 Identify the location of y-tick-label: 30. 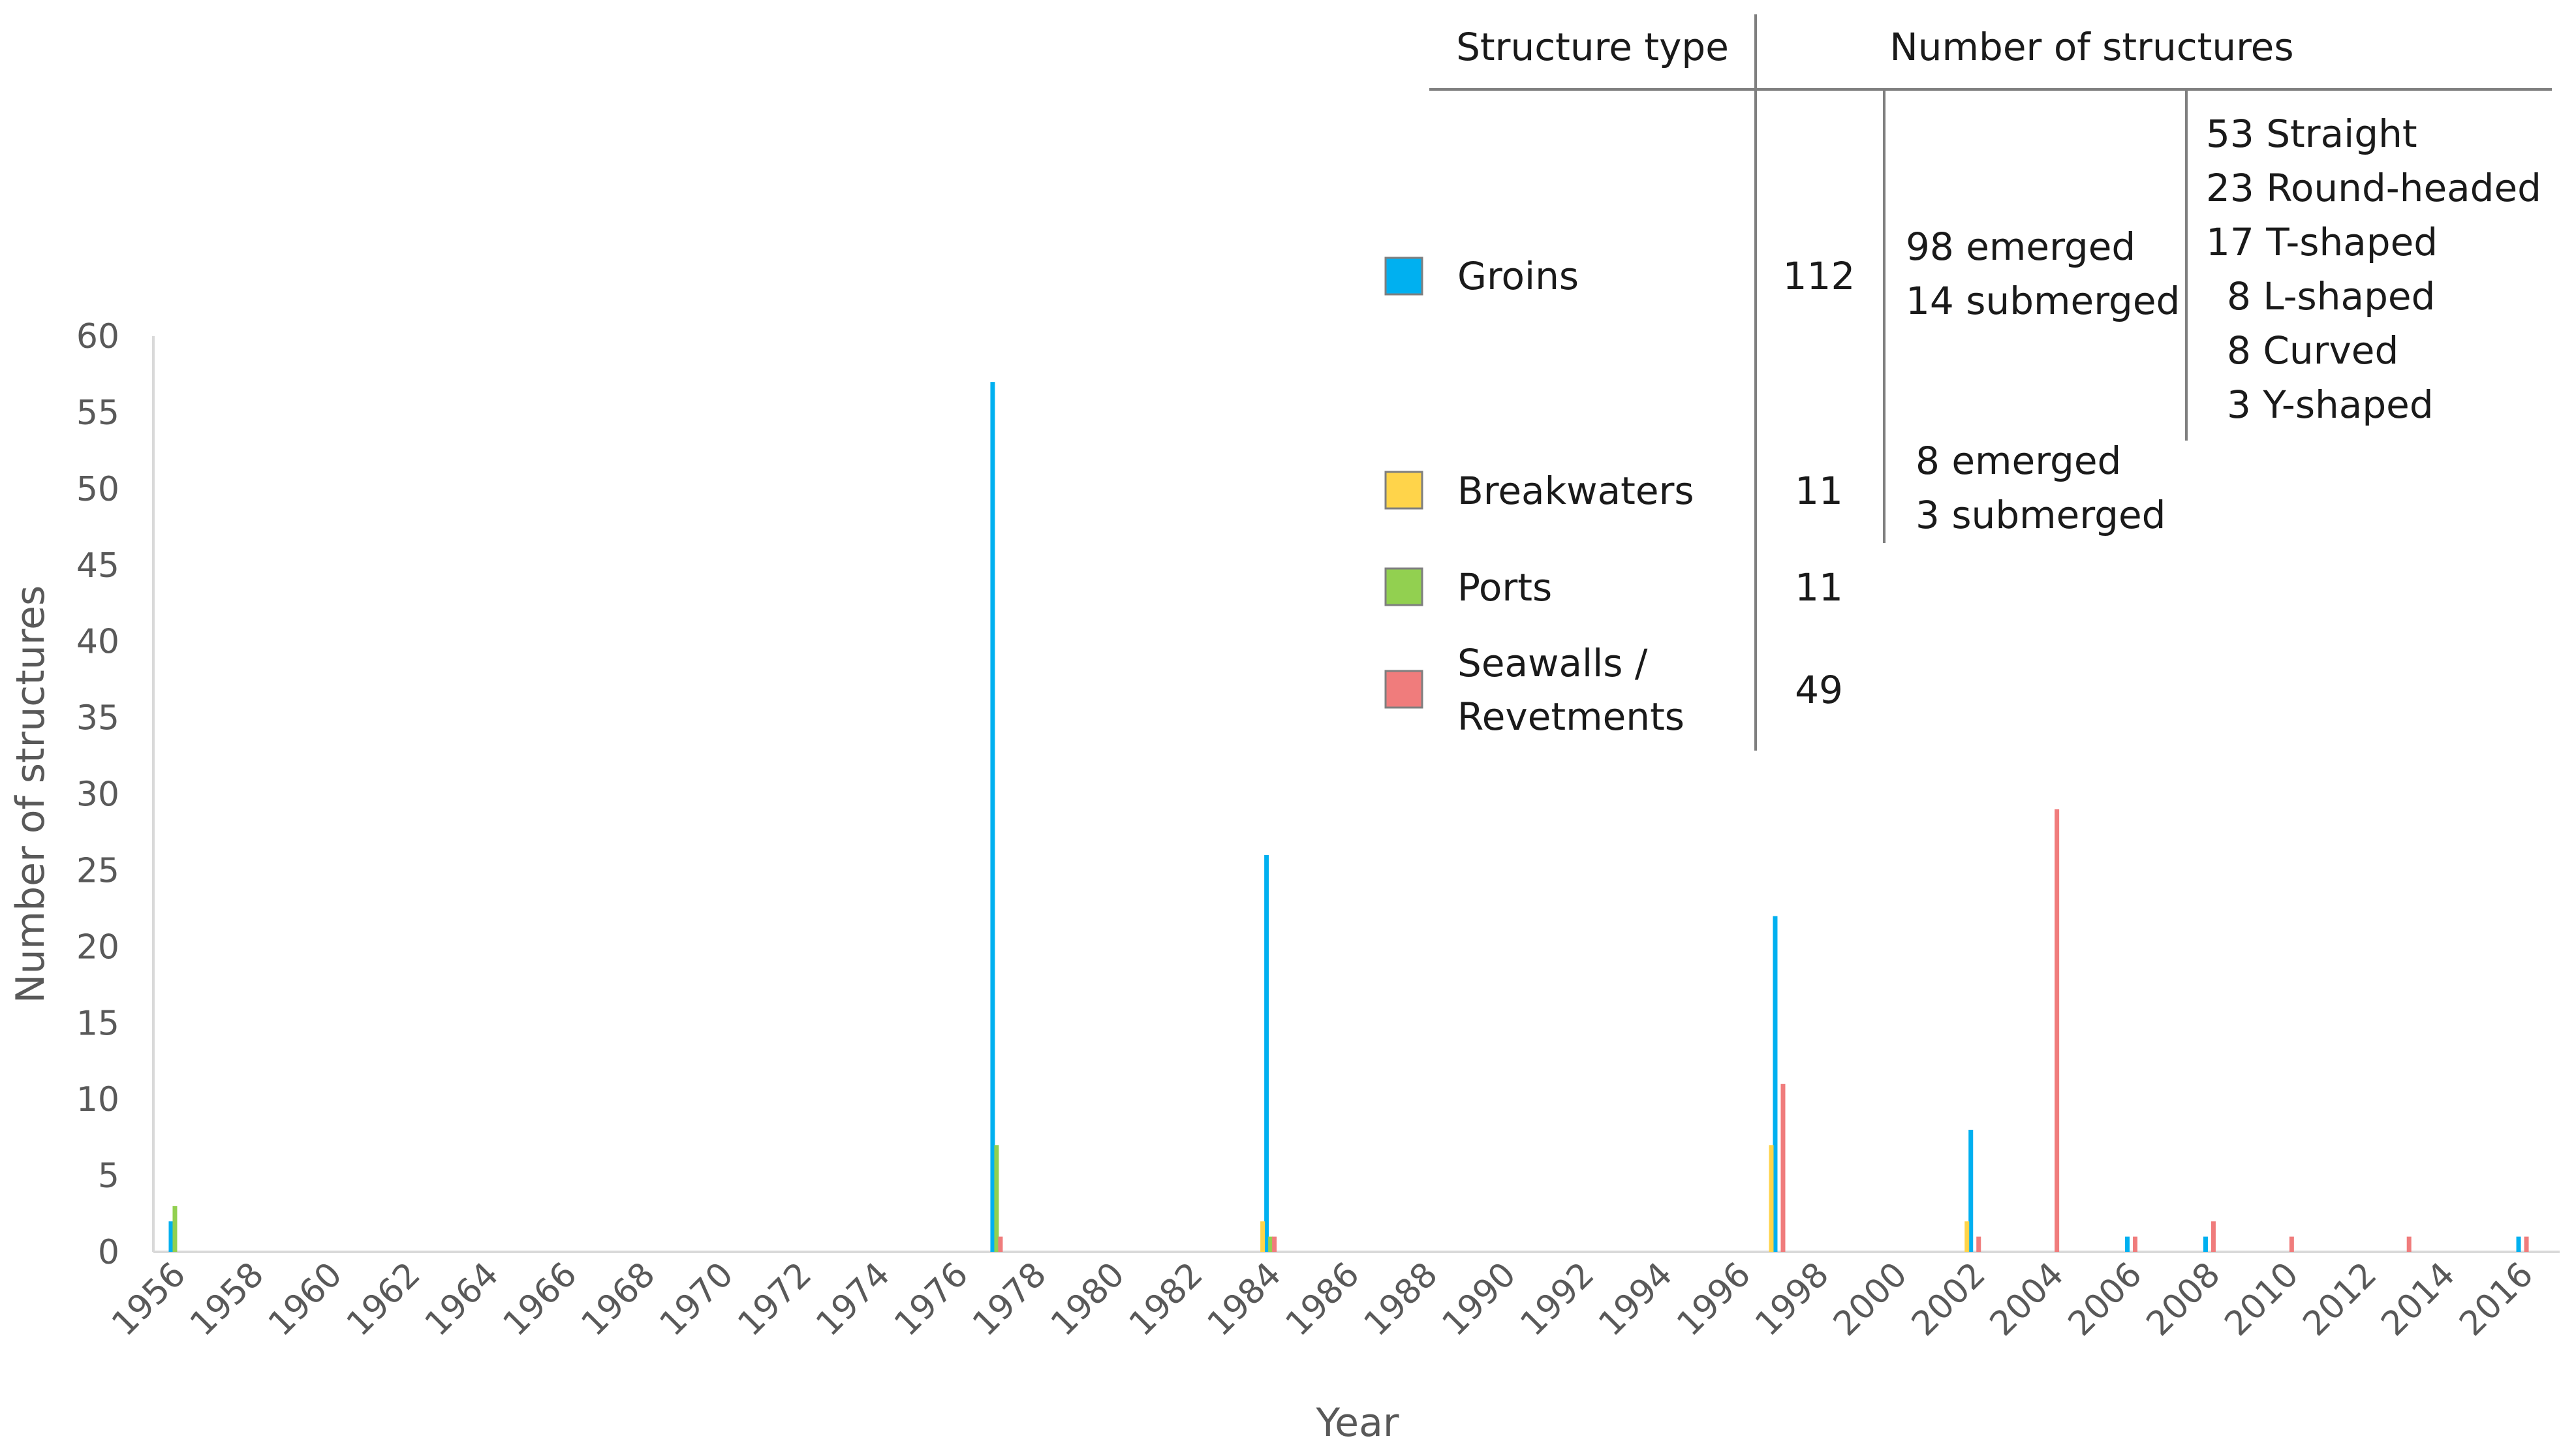
(98, 795).